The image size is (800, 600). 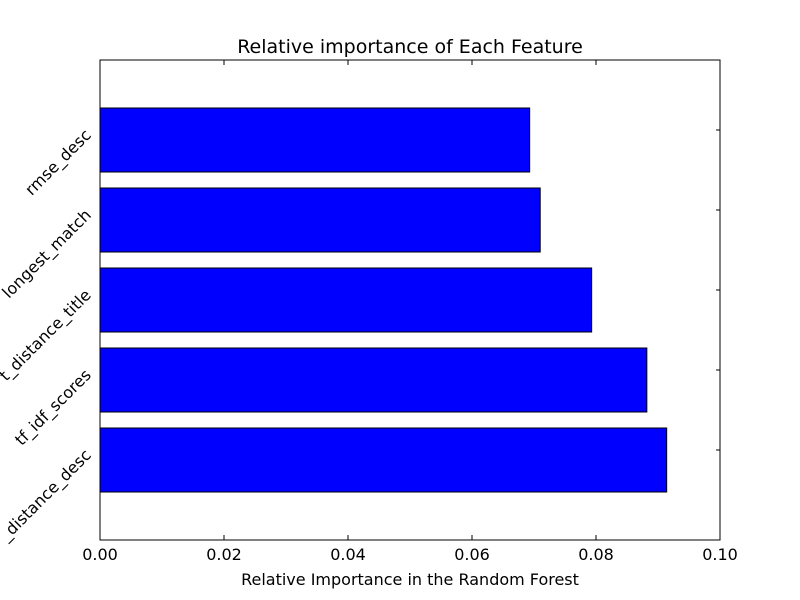 What do you see at coordinates (348, 554) in the screenshot?
I see `x-tick-label: 0.04` at bounding box center [348, 554].